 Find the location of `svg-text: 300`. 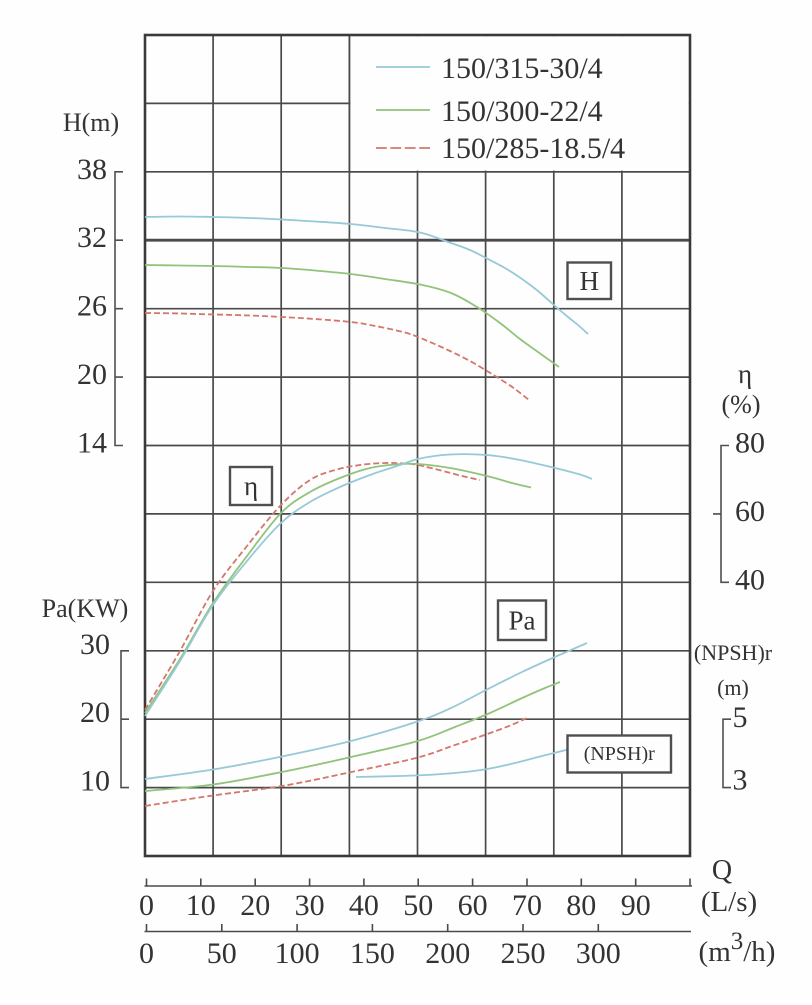

svg-text: 300 is located at coordinates (598, 953).